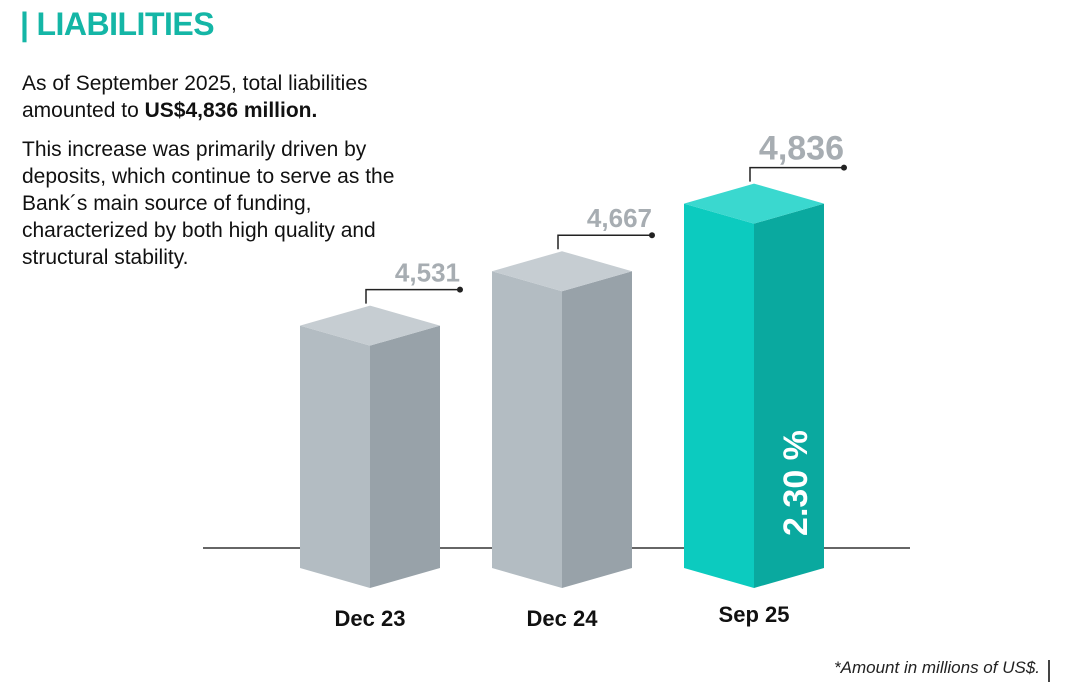 This screenshot has width=1080, height=685. I want to click on bar-0-front-face, so click(335, 456).